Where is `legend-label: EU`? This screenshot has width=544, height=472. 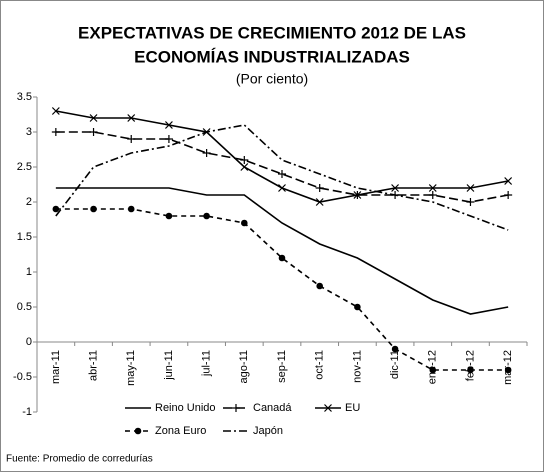 legend-label: EU is located at coordinates (352, 408).